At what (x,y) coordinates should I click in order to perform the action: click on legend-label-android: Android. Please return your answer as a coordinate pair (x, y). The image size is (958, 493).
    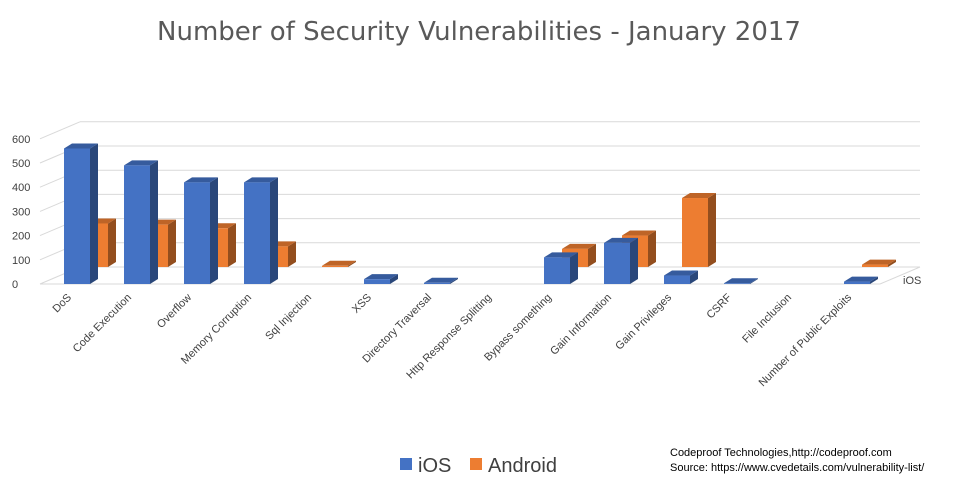
    Looking at the image, I should click on (522, 466).